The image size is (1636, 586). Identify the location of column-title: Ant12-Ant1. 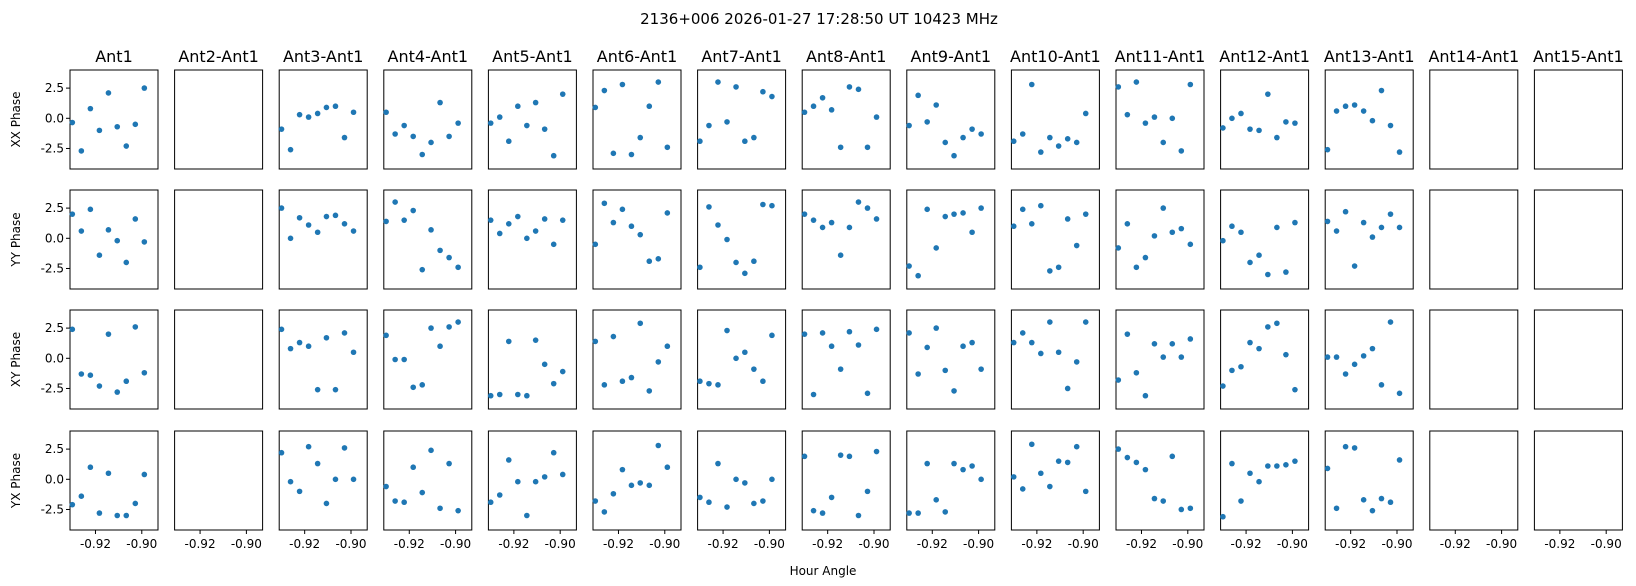
(1264, 56).